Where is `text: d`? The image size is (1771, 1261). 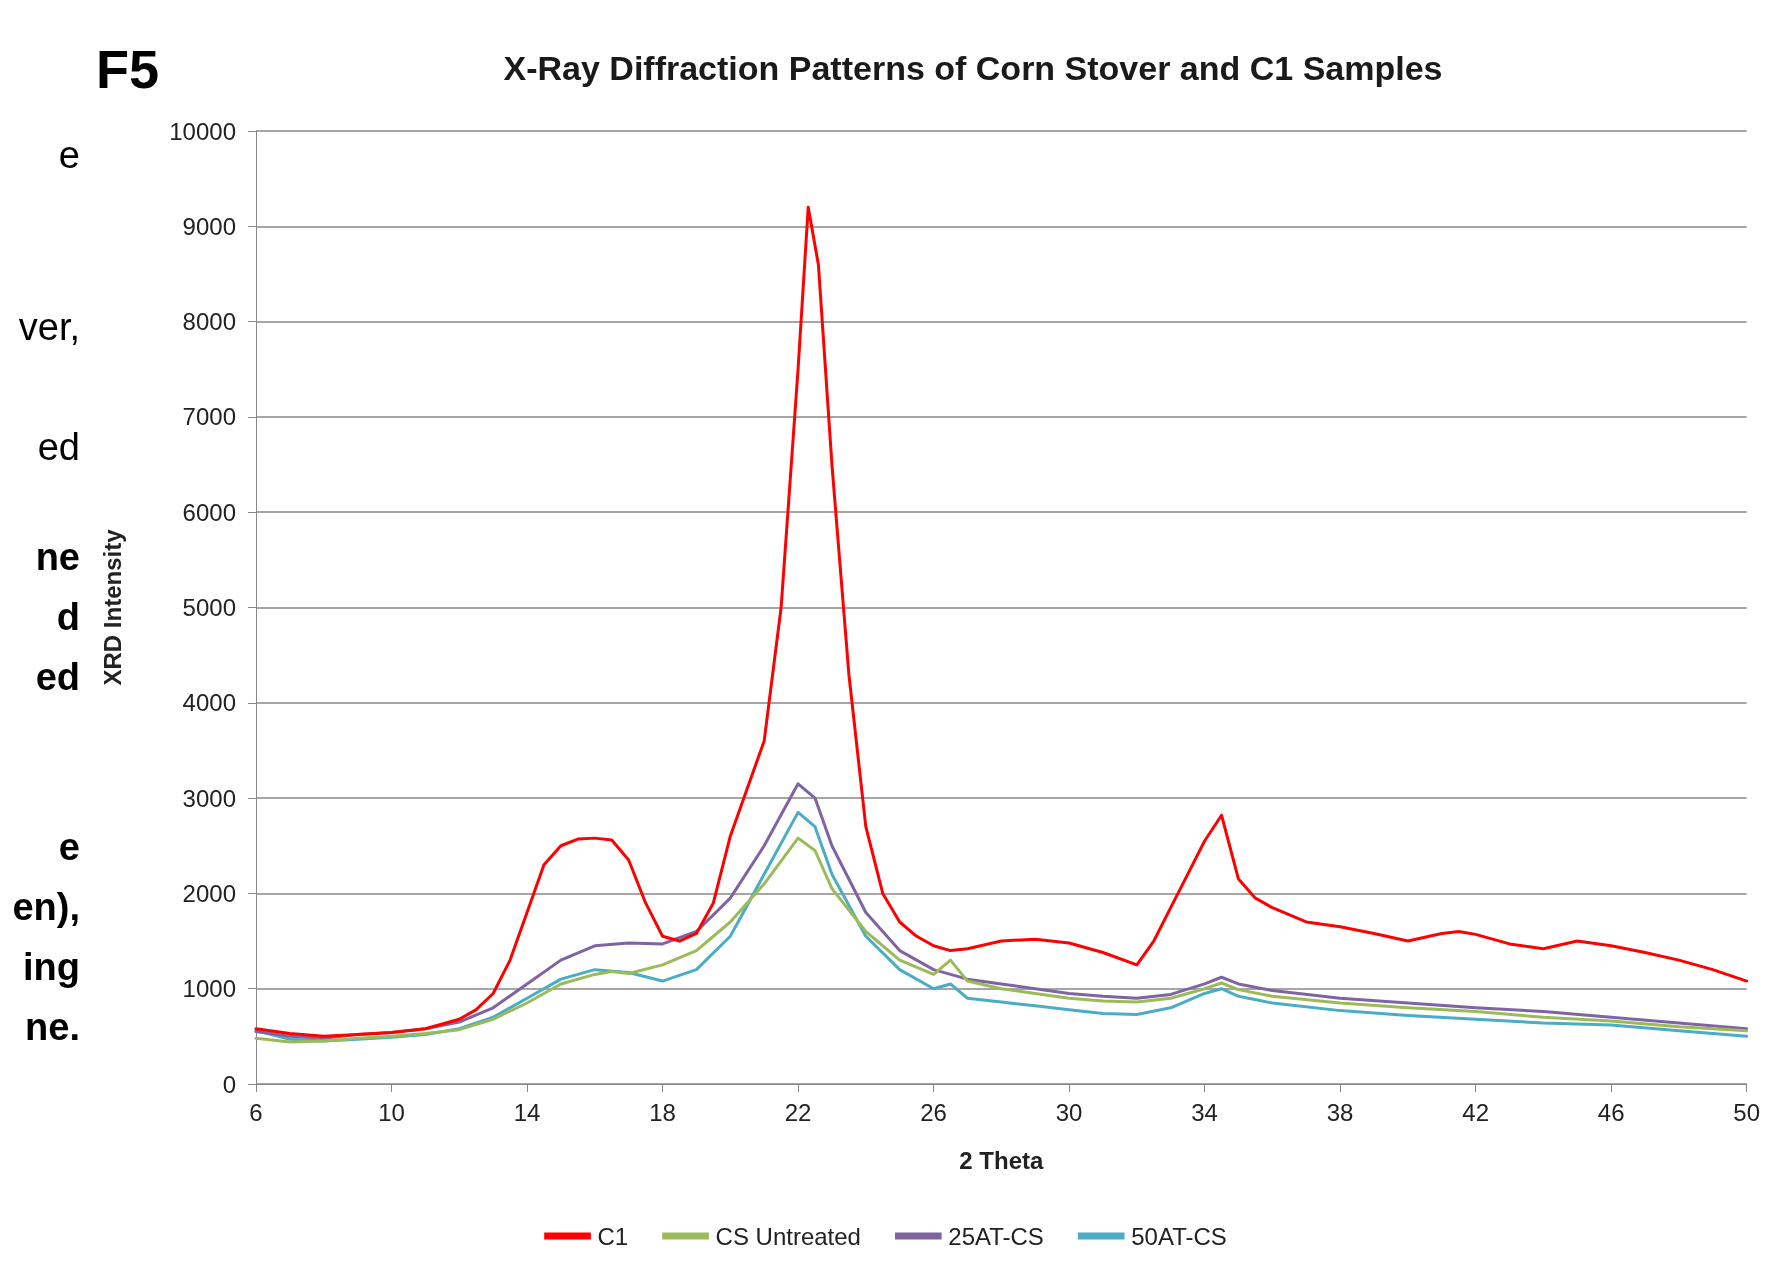
text: d is located at coordinates (68, 617).